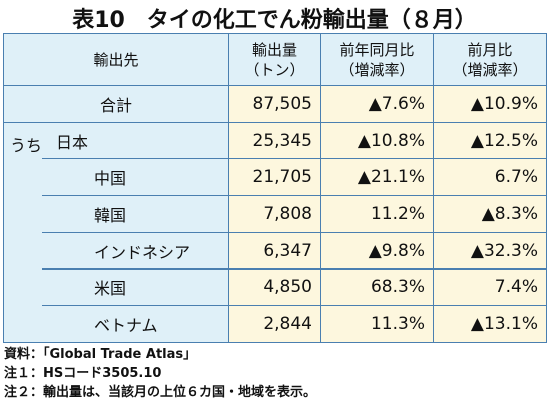 This screenshot has height=400, width=549. I want to click on value-cell: ▲10.9%, so click(490, 104).